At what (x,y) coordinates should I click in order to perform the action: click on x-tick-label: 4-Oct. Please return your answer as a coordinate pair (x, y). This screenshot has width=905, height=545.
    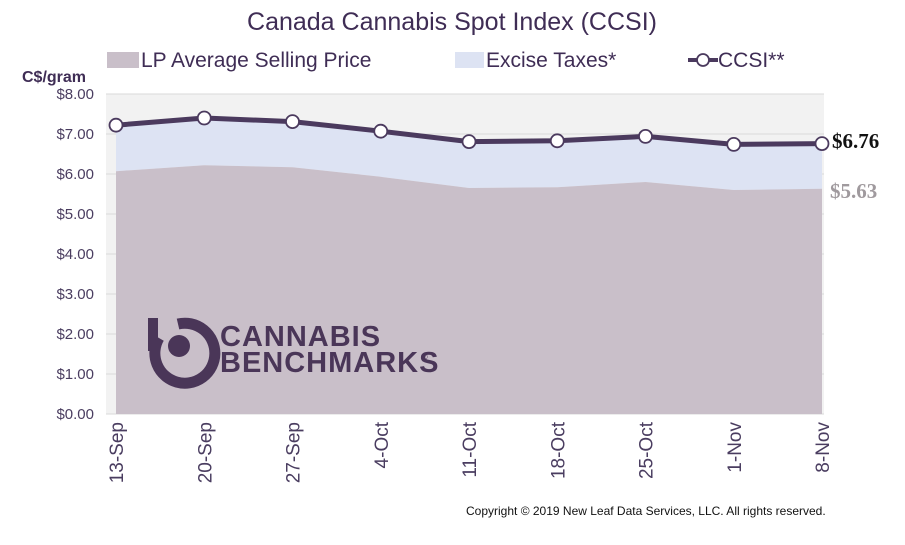
    Looking at the image, I should click on (382, 444).